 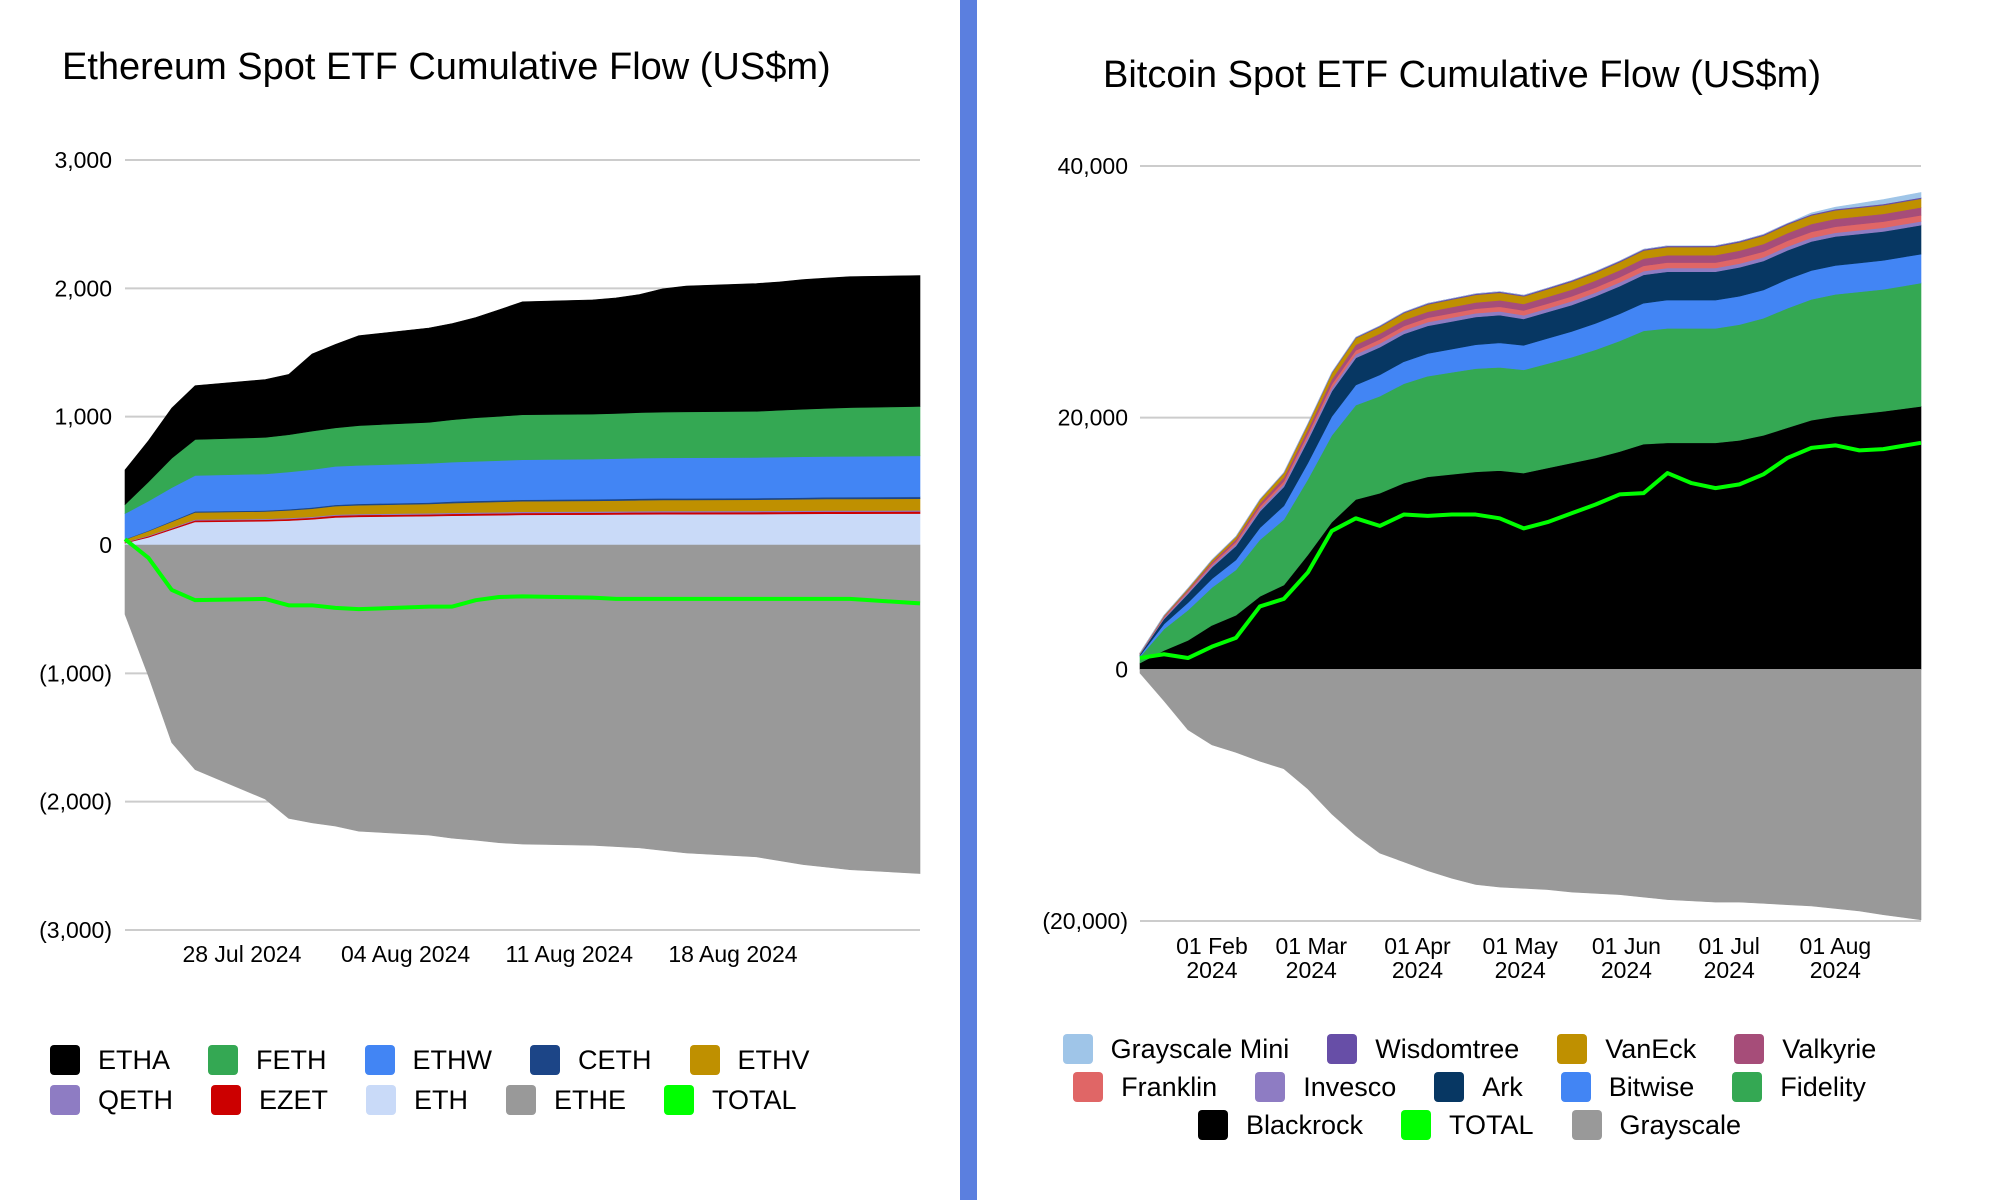 I want to click on eth-legend-row: QETH EZET ETH ETHE TOTAL, so click(x=449, y=1100).